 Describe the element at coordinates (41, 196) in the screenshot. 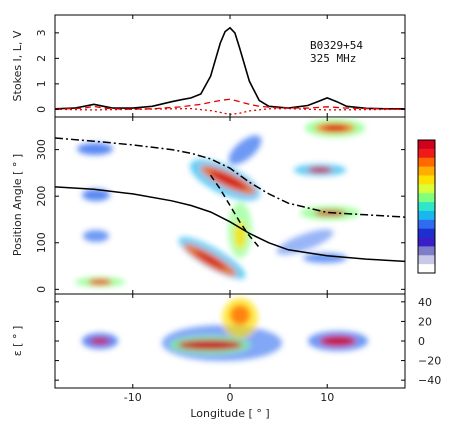

I see `y-tick-label: 200` at that location.